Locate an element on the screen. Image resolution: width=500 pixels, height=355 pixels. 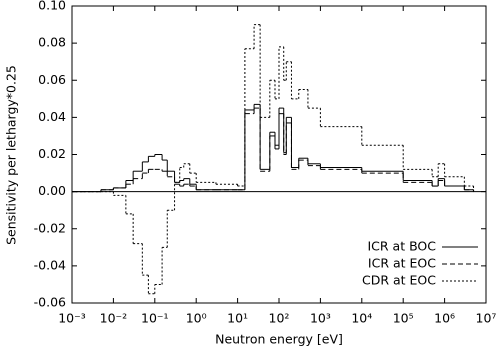
x-tick-label: 10⁻¹ is located at coordinates (155, 318).